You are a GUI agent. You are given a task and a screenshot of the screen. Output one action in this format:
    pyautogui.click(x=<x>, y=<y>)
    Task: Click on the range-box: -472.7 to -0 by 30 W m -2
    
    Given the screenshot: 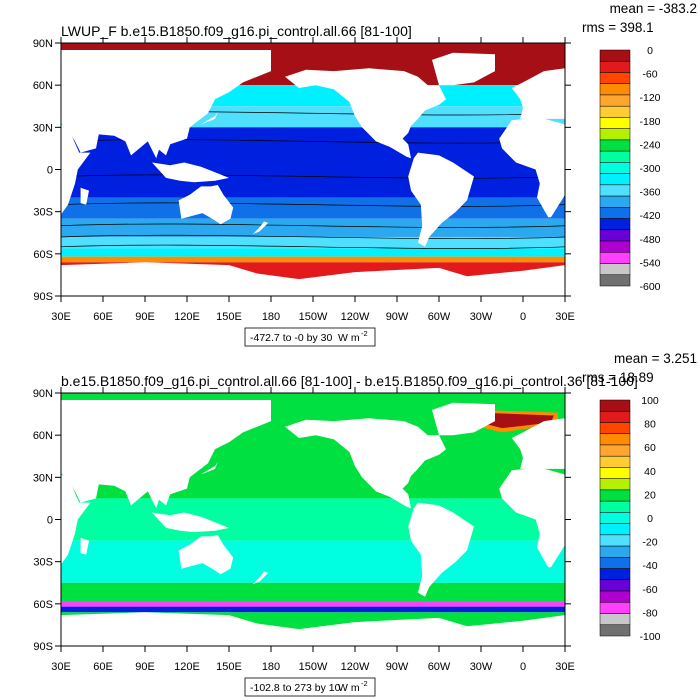 What is the action you would take?
    pyautogui.click(x=310, y=337)
    